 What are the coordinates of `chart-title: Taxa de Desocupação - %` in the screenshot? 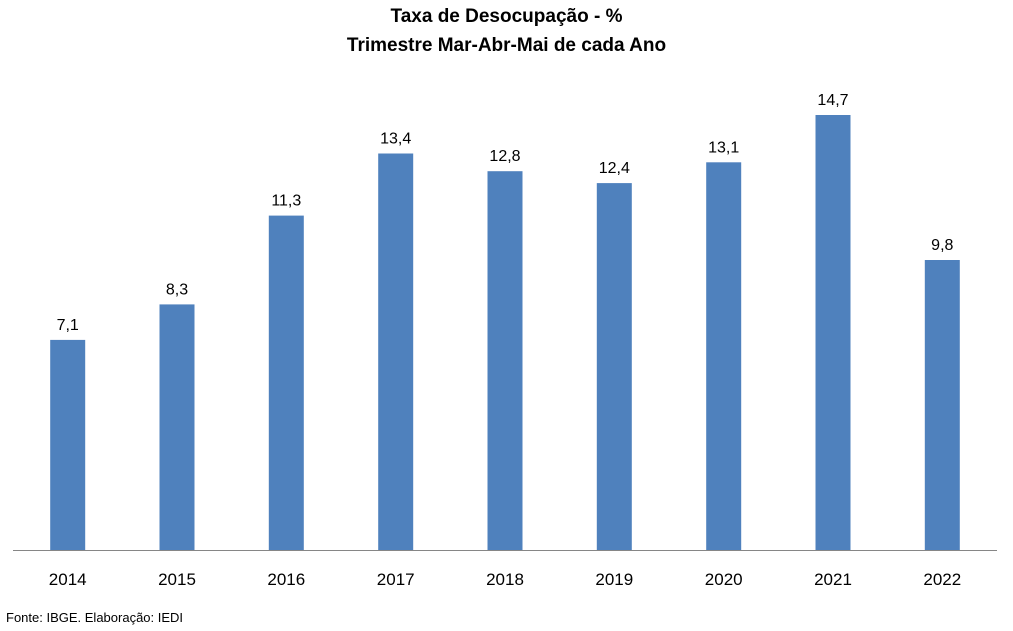 It's located at (506, 16).